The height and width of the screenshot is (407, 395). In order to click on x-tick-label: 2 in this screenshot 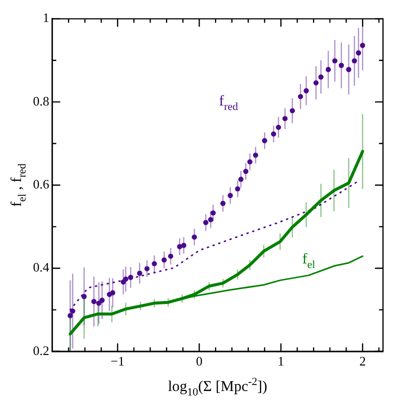, I will do `click(362, 361)`.